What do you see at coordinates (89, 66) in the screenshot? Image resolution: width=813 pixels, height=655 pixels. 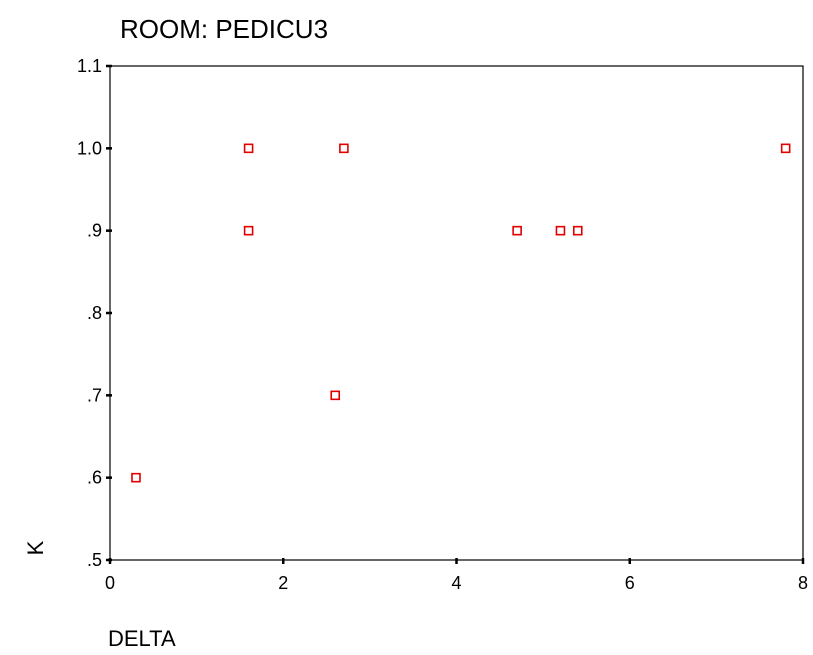 I see `y-tick-label-6: 1.1` at bounding box center [89, 66].